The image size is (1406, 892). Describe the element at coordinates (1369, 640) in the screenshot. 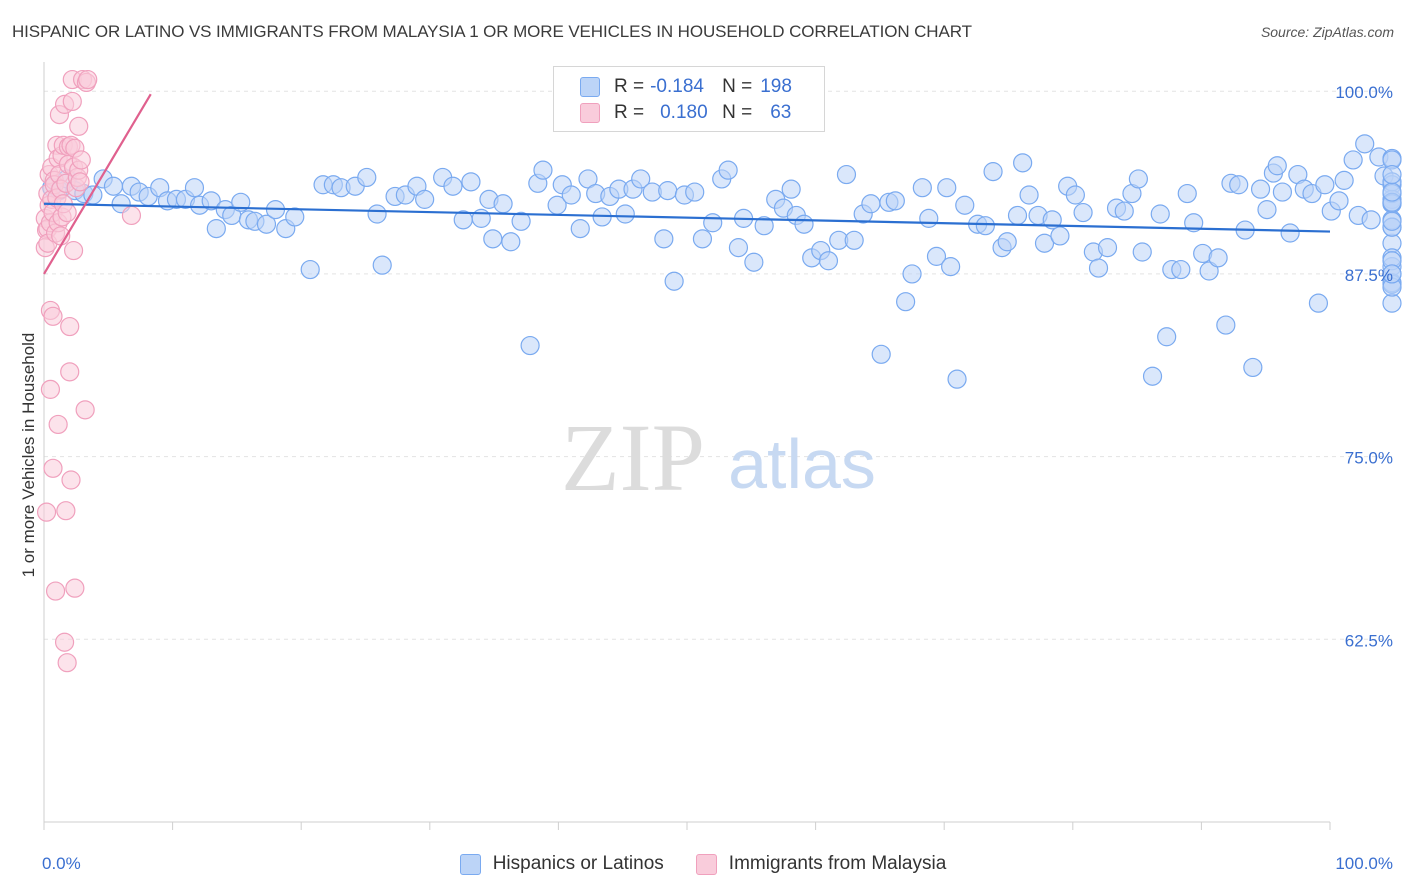

I see `y-tick-label: 62.5%` at that location.